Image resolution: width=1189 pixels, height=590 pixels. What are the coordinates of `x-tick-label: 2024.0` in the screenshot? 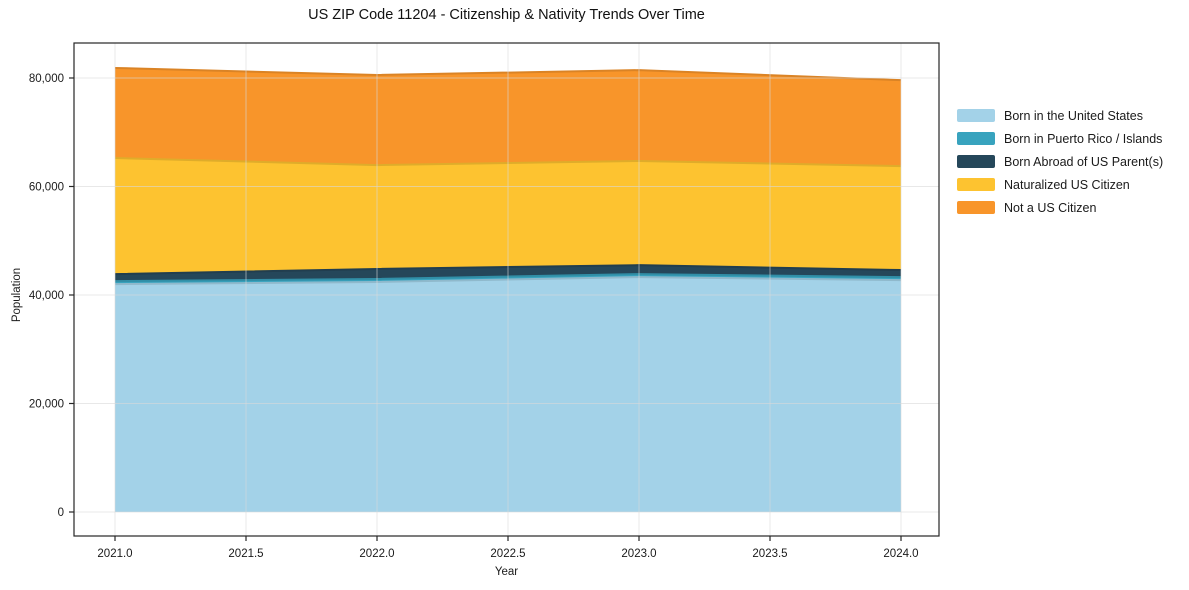 It's located at (900, 554).